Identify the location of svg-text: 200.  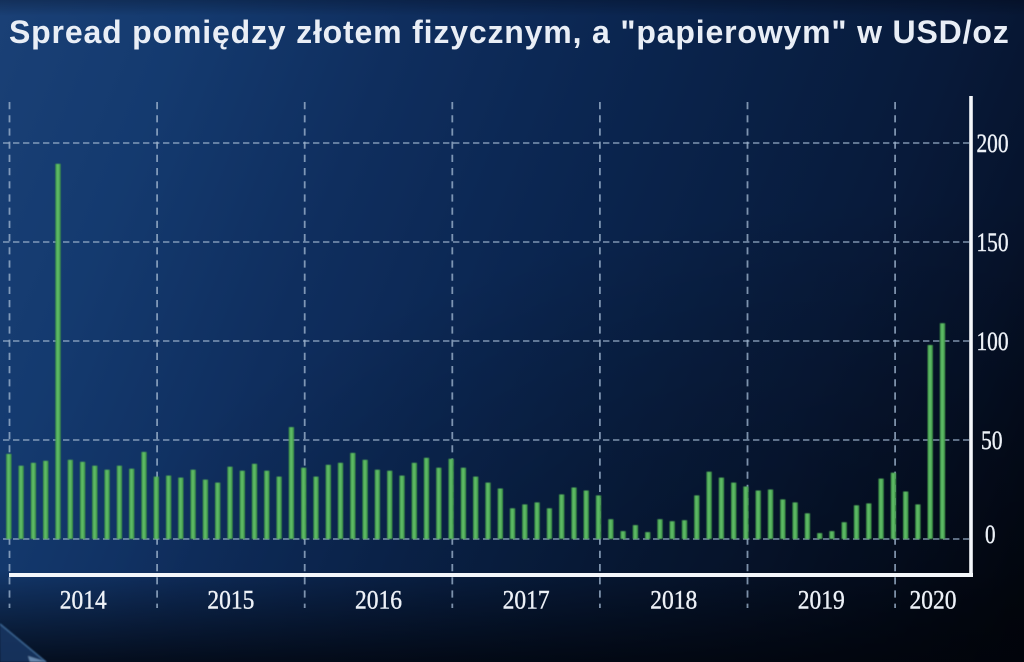
(993, 143).